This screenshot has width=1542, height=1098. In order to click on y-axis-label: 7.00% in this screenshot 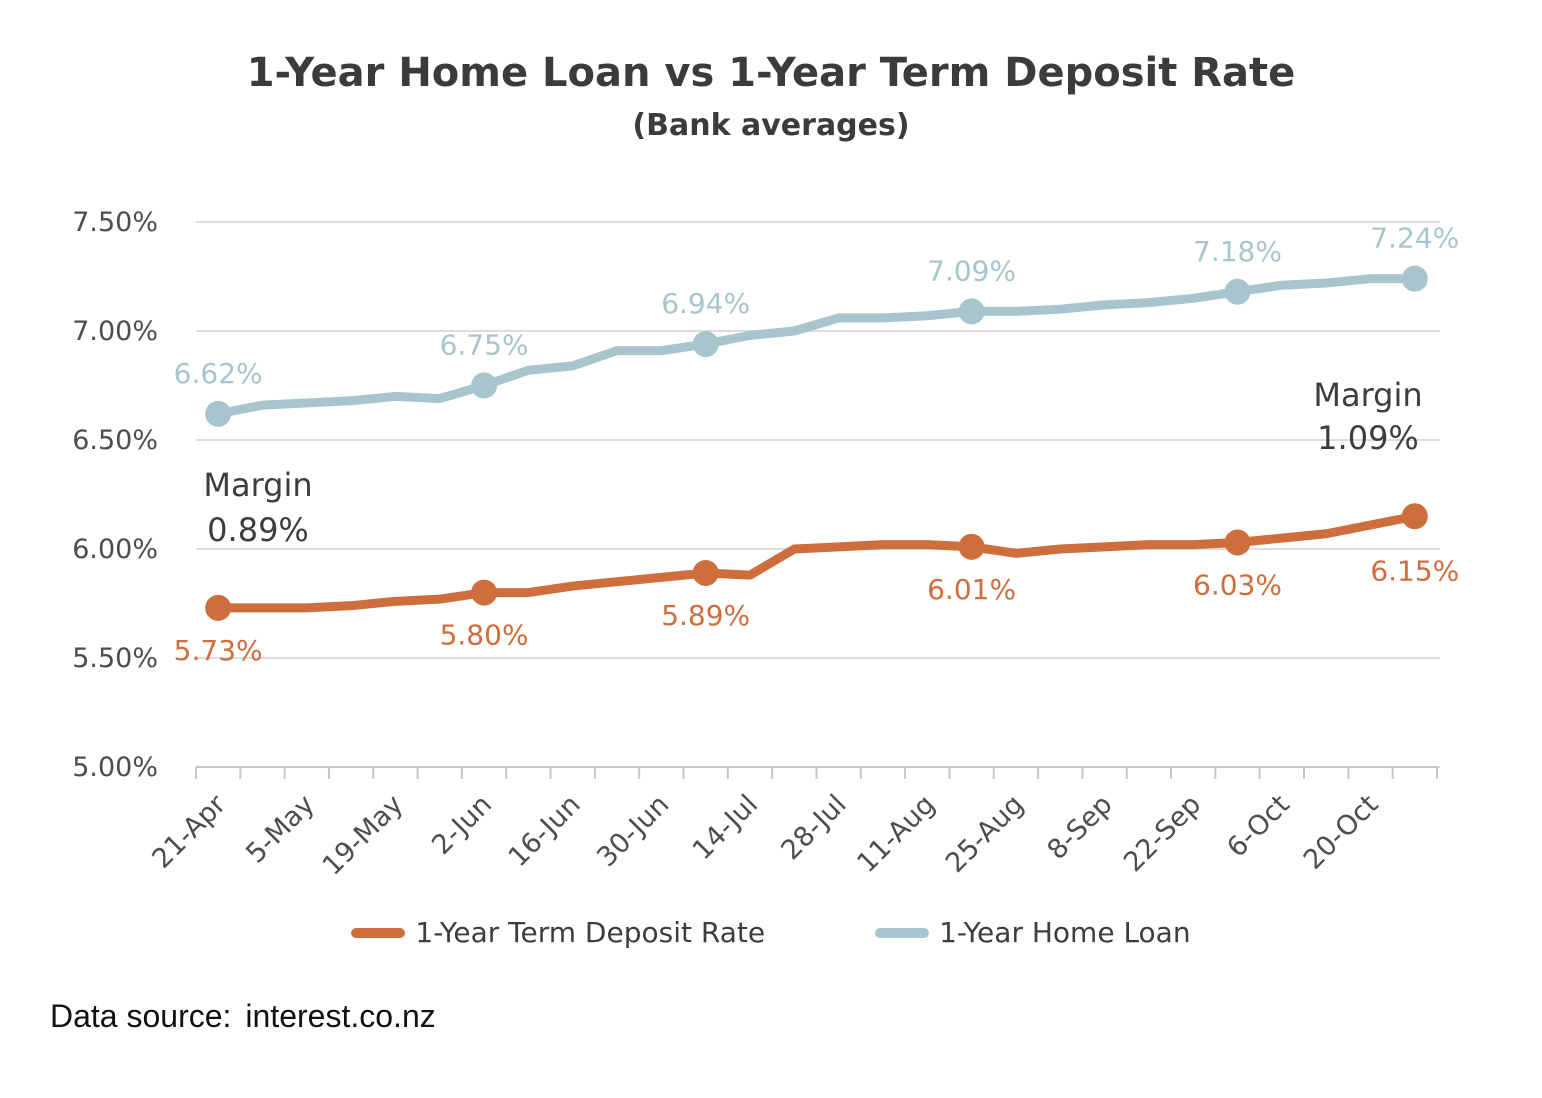, I will do `click(115, 331)`.